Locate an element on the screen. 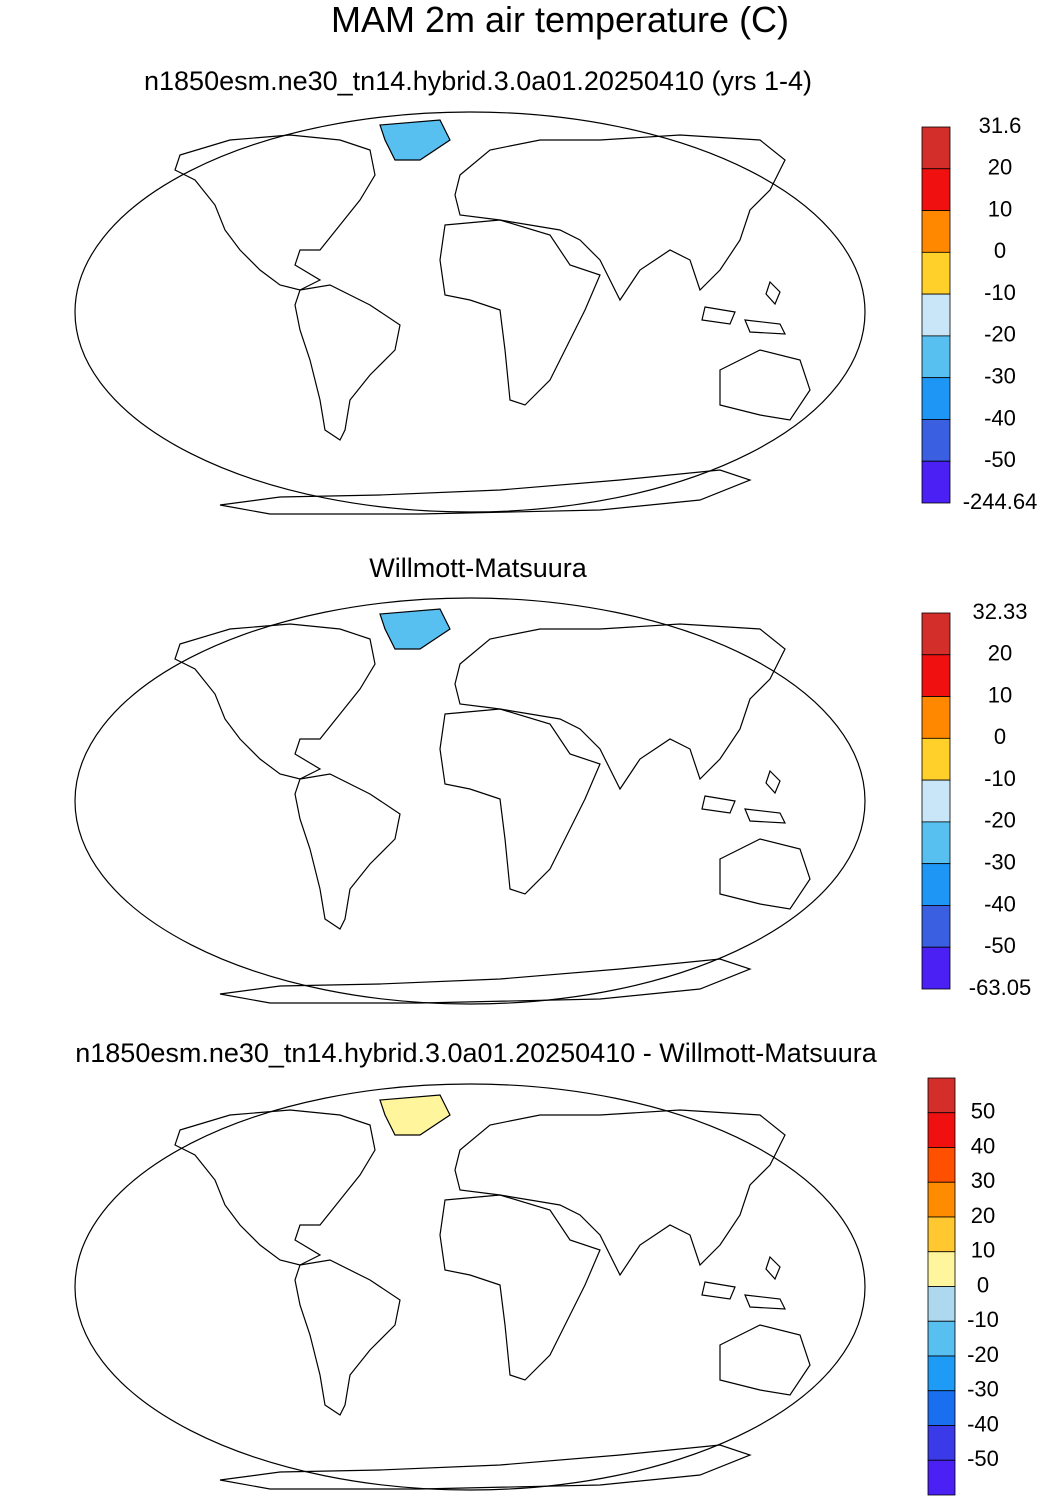 The height and width of the screenshot is (1497, 1045). colorbar-label: 40 is located at coordinates (983, 1145).